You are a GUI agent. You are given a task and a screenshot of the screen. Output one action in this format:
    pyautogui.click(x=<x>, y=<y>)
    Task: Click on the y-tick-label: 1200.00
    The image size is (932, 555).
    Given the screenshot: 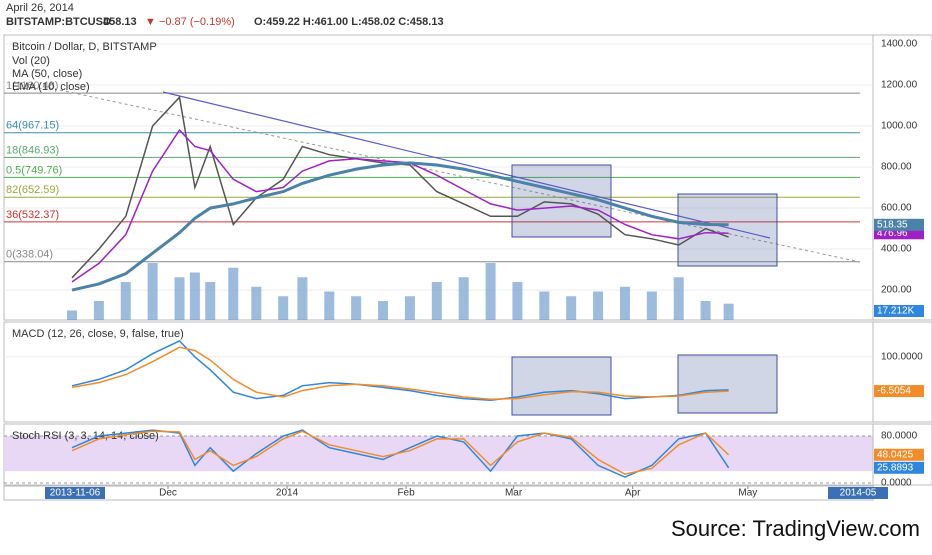 What is the action you would take?
    pyautogui.click(x=899, y=85)
    